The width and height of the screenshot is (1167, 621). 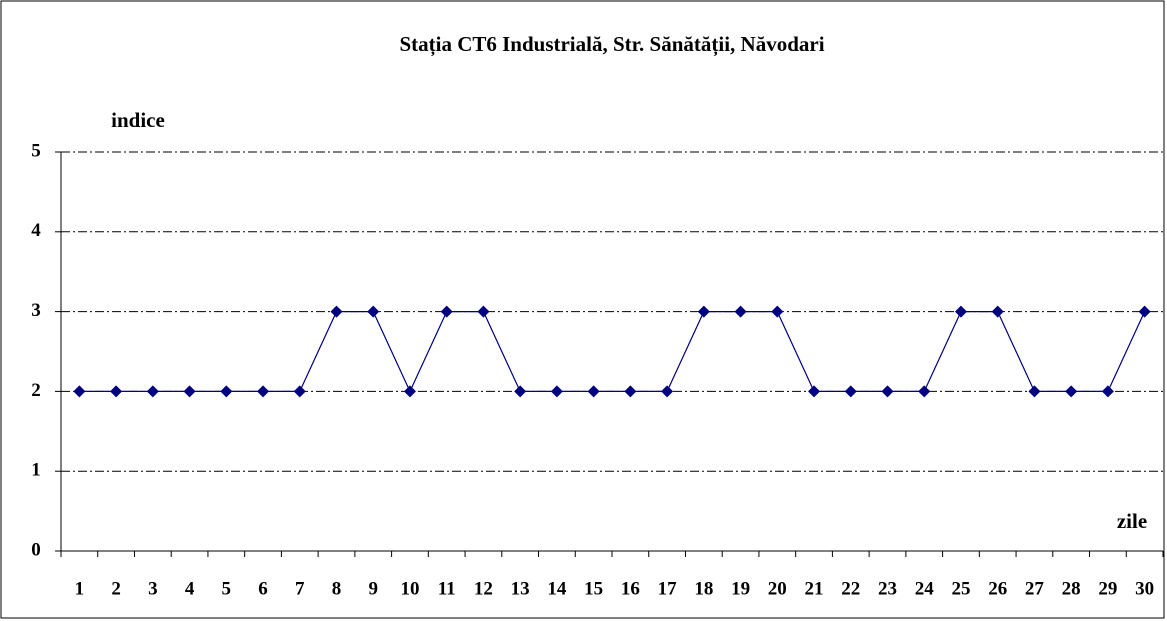 What do you see at coordinates (190, 588) in the screenshot?
I see `x-tick-label: 4` at bounding box center [190, 588].